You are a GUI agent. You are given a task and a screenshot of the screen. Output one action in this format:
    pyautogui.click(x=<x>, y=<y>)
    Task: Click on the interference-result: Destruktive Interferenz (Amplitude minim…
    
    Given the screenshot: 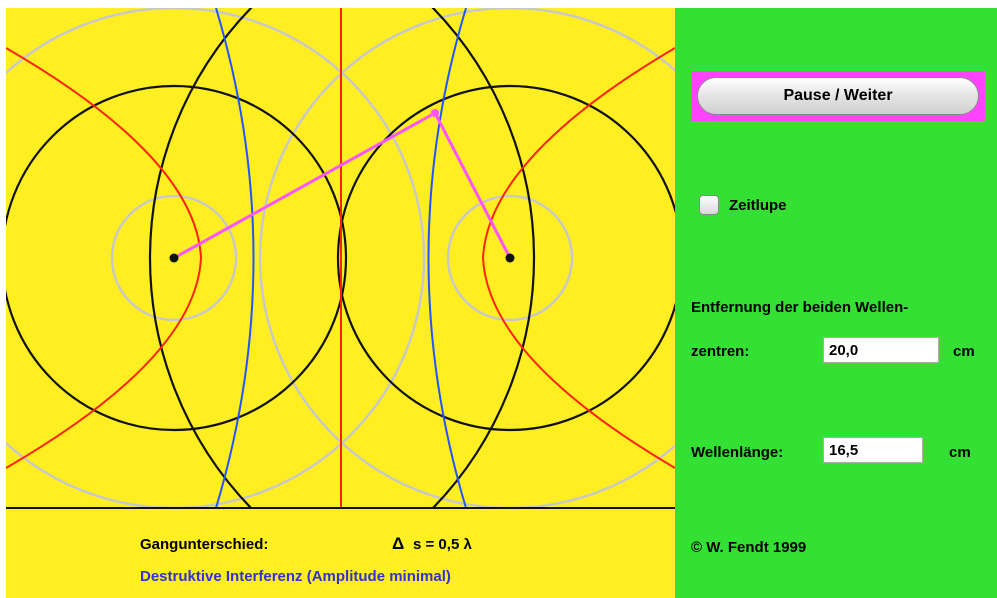 What is the action you would take?
    pyautogui.click(x=295, y=576)
    